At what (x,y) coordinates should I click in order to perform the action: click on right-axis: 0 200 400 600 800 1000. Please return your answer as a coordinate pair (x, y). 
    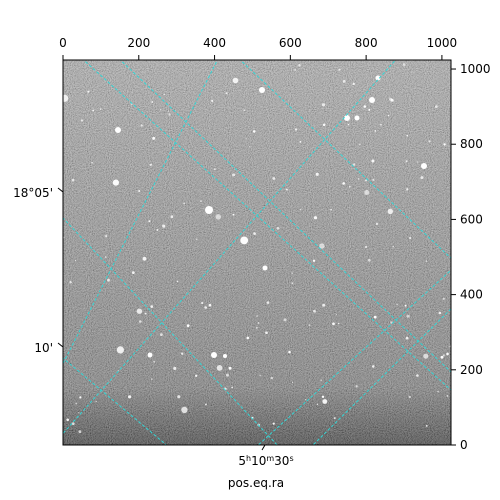
    Looking at the image, I should click on (471, 257).